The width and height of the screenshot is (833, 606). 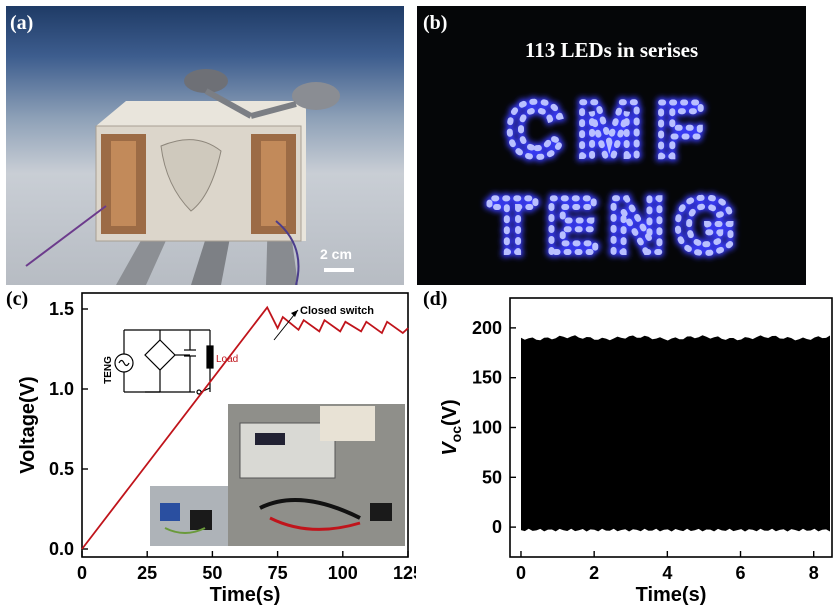 What do you see at coordinates (278, 573) in the screenshot?
I see `x-tick-label: 75` at bounding box center [278, 573].